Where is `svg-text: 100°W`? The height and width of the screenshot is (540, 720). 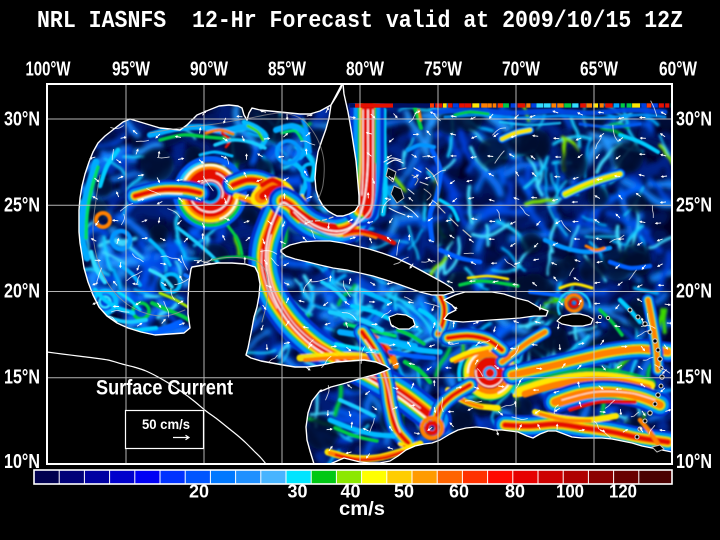 svg-text: 100°W is located at coordinates (48, 70).